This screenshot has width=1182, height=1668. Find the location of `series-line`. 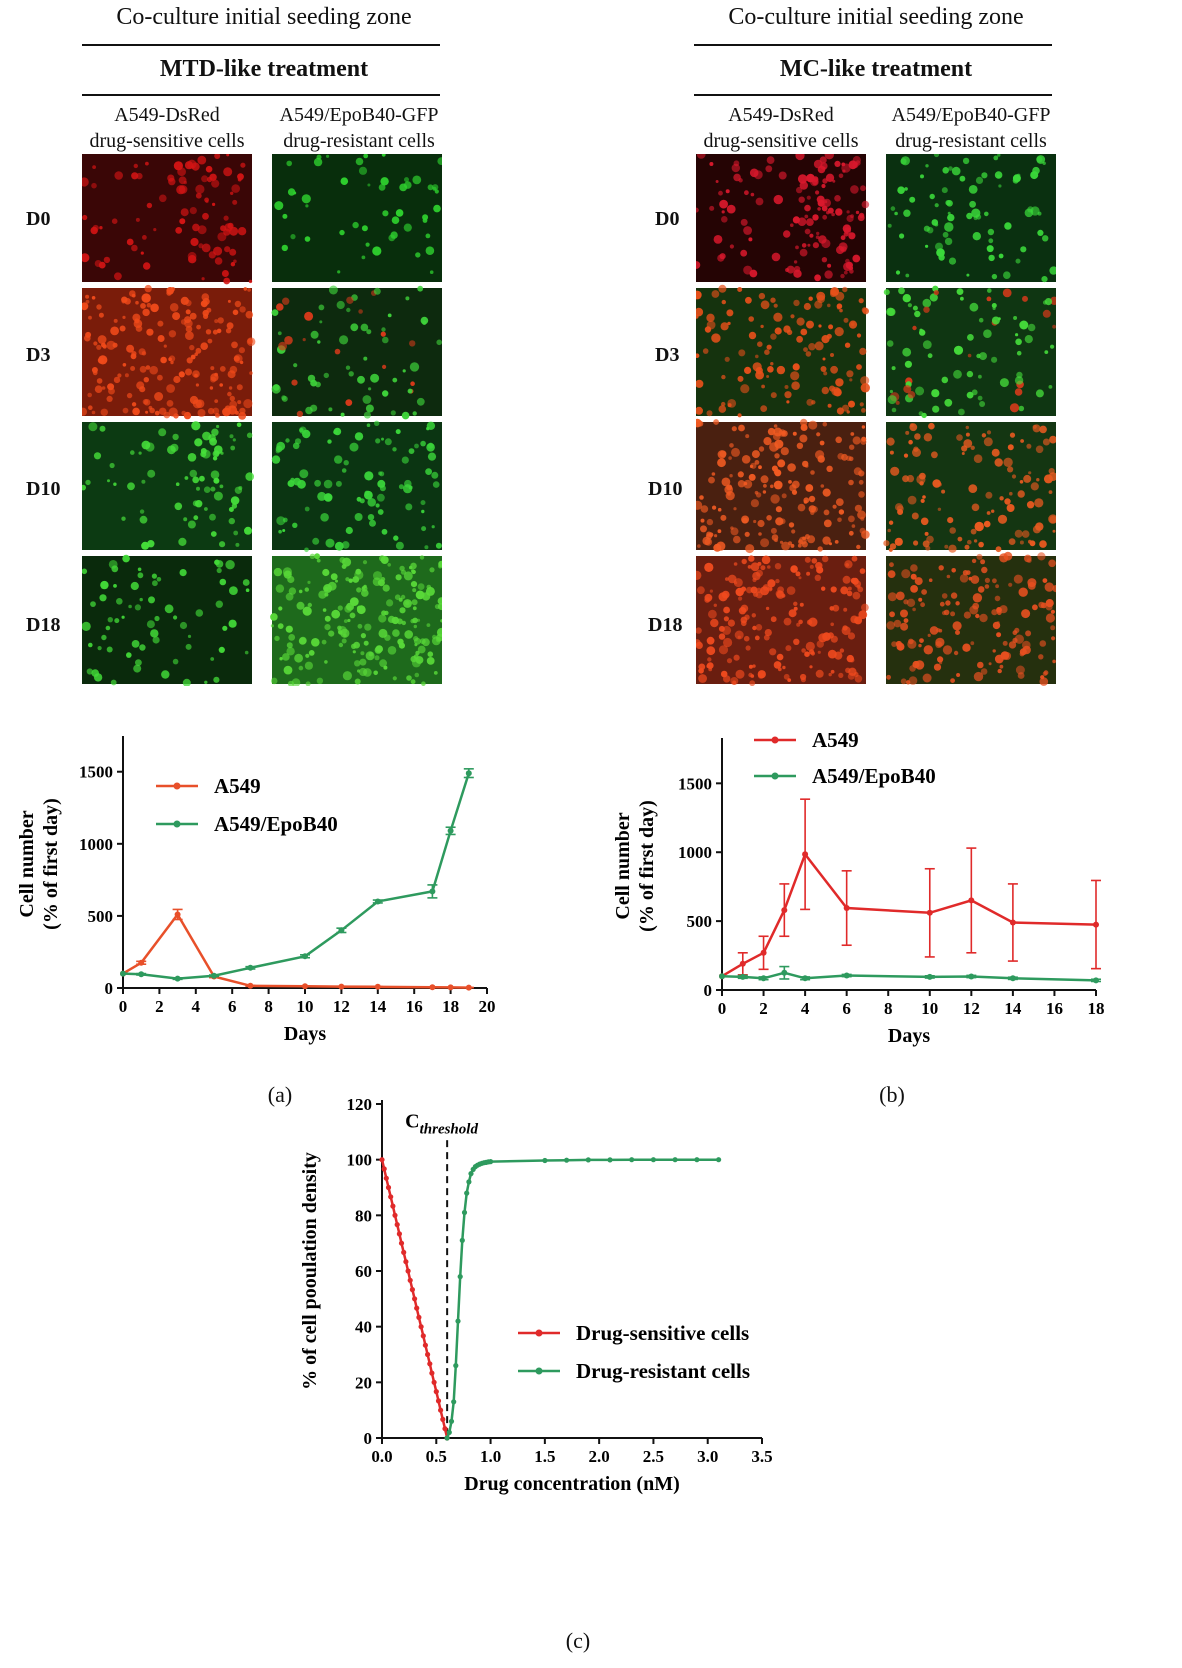

series-line is located at coordinates (296, 876).